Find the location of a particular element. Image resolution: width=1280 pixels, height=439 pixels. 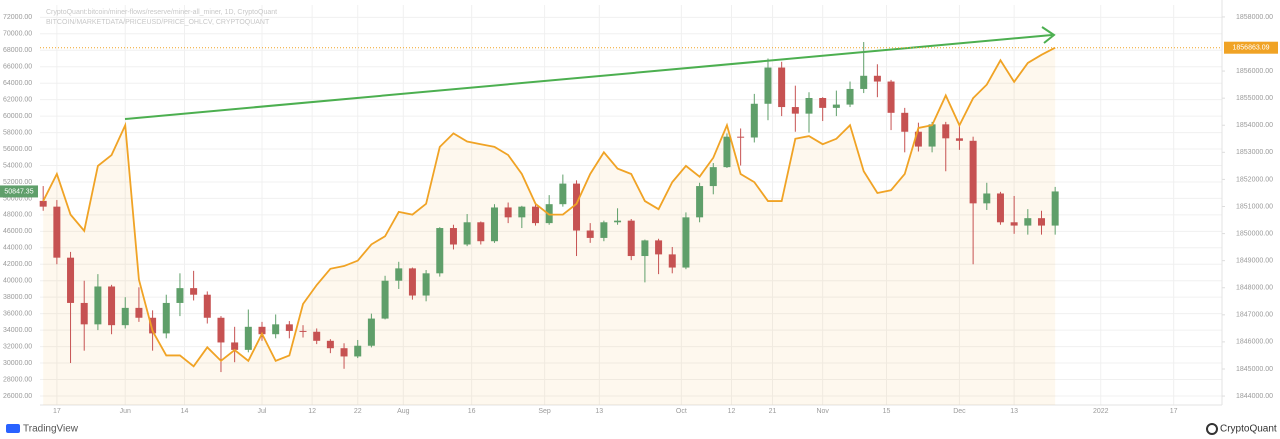

tradingview-logo: TradingView is located at coordinates (42, 429).